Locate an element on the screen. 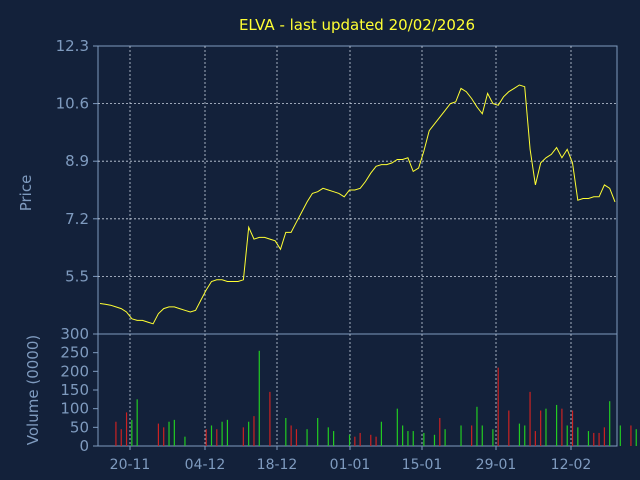 Image resolution: width=640 pixels, height=480 pixels. x-tick-label: 18-12 is located at coordinates (277, 465).